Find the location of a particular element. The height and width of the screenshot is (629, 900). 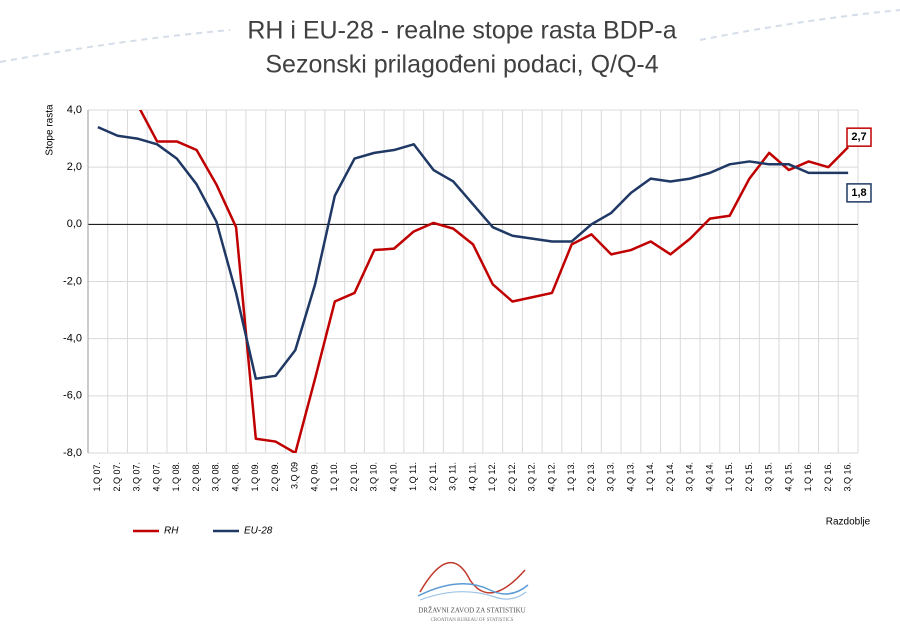

x-tick-label: 4.Q 14. is located at coordinates (709, 477).